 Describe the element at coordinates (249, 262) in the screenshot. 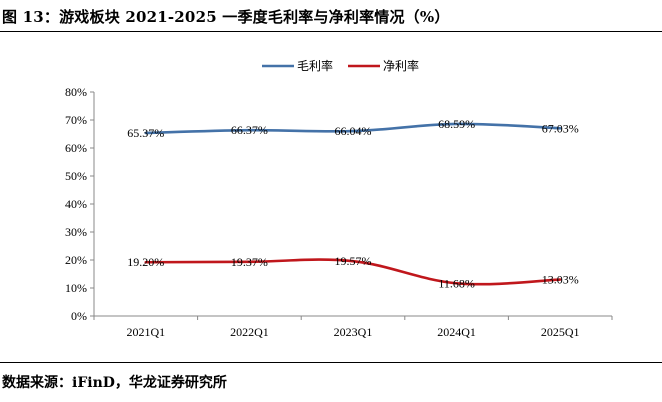

I see `data-label: 19.37%` at that location.